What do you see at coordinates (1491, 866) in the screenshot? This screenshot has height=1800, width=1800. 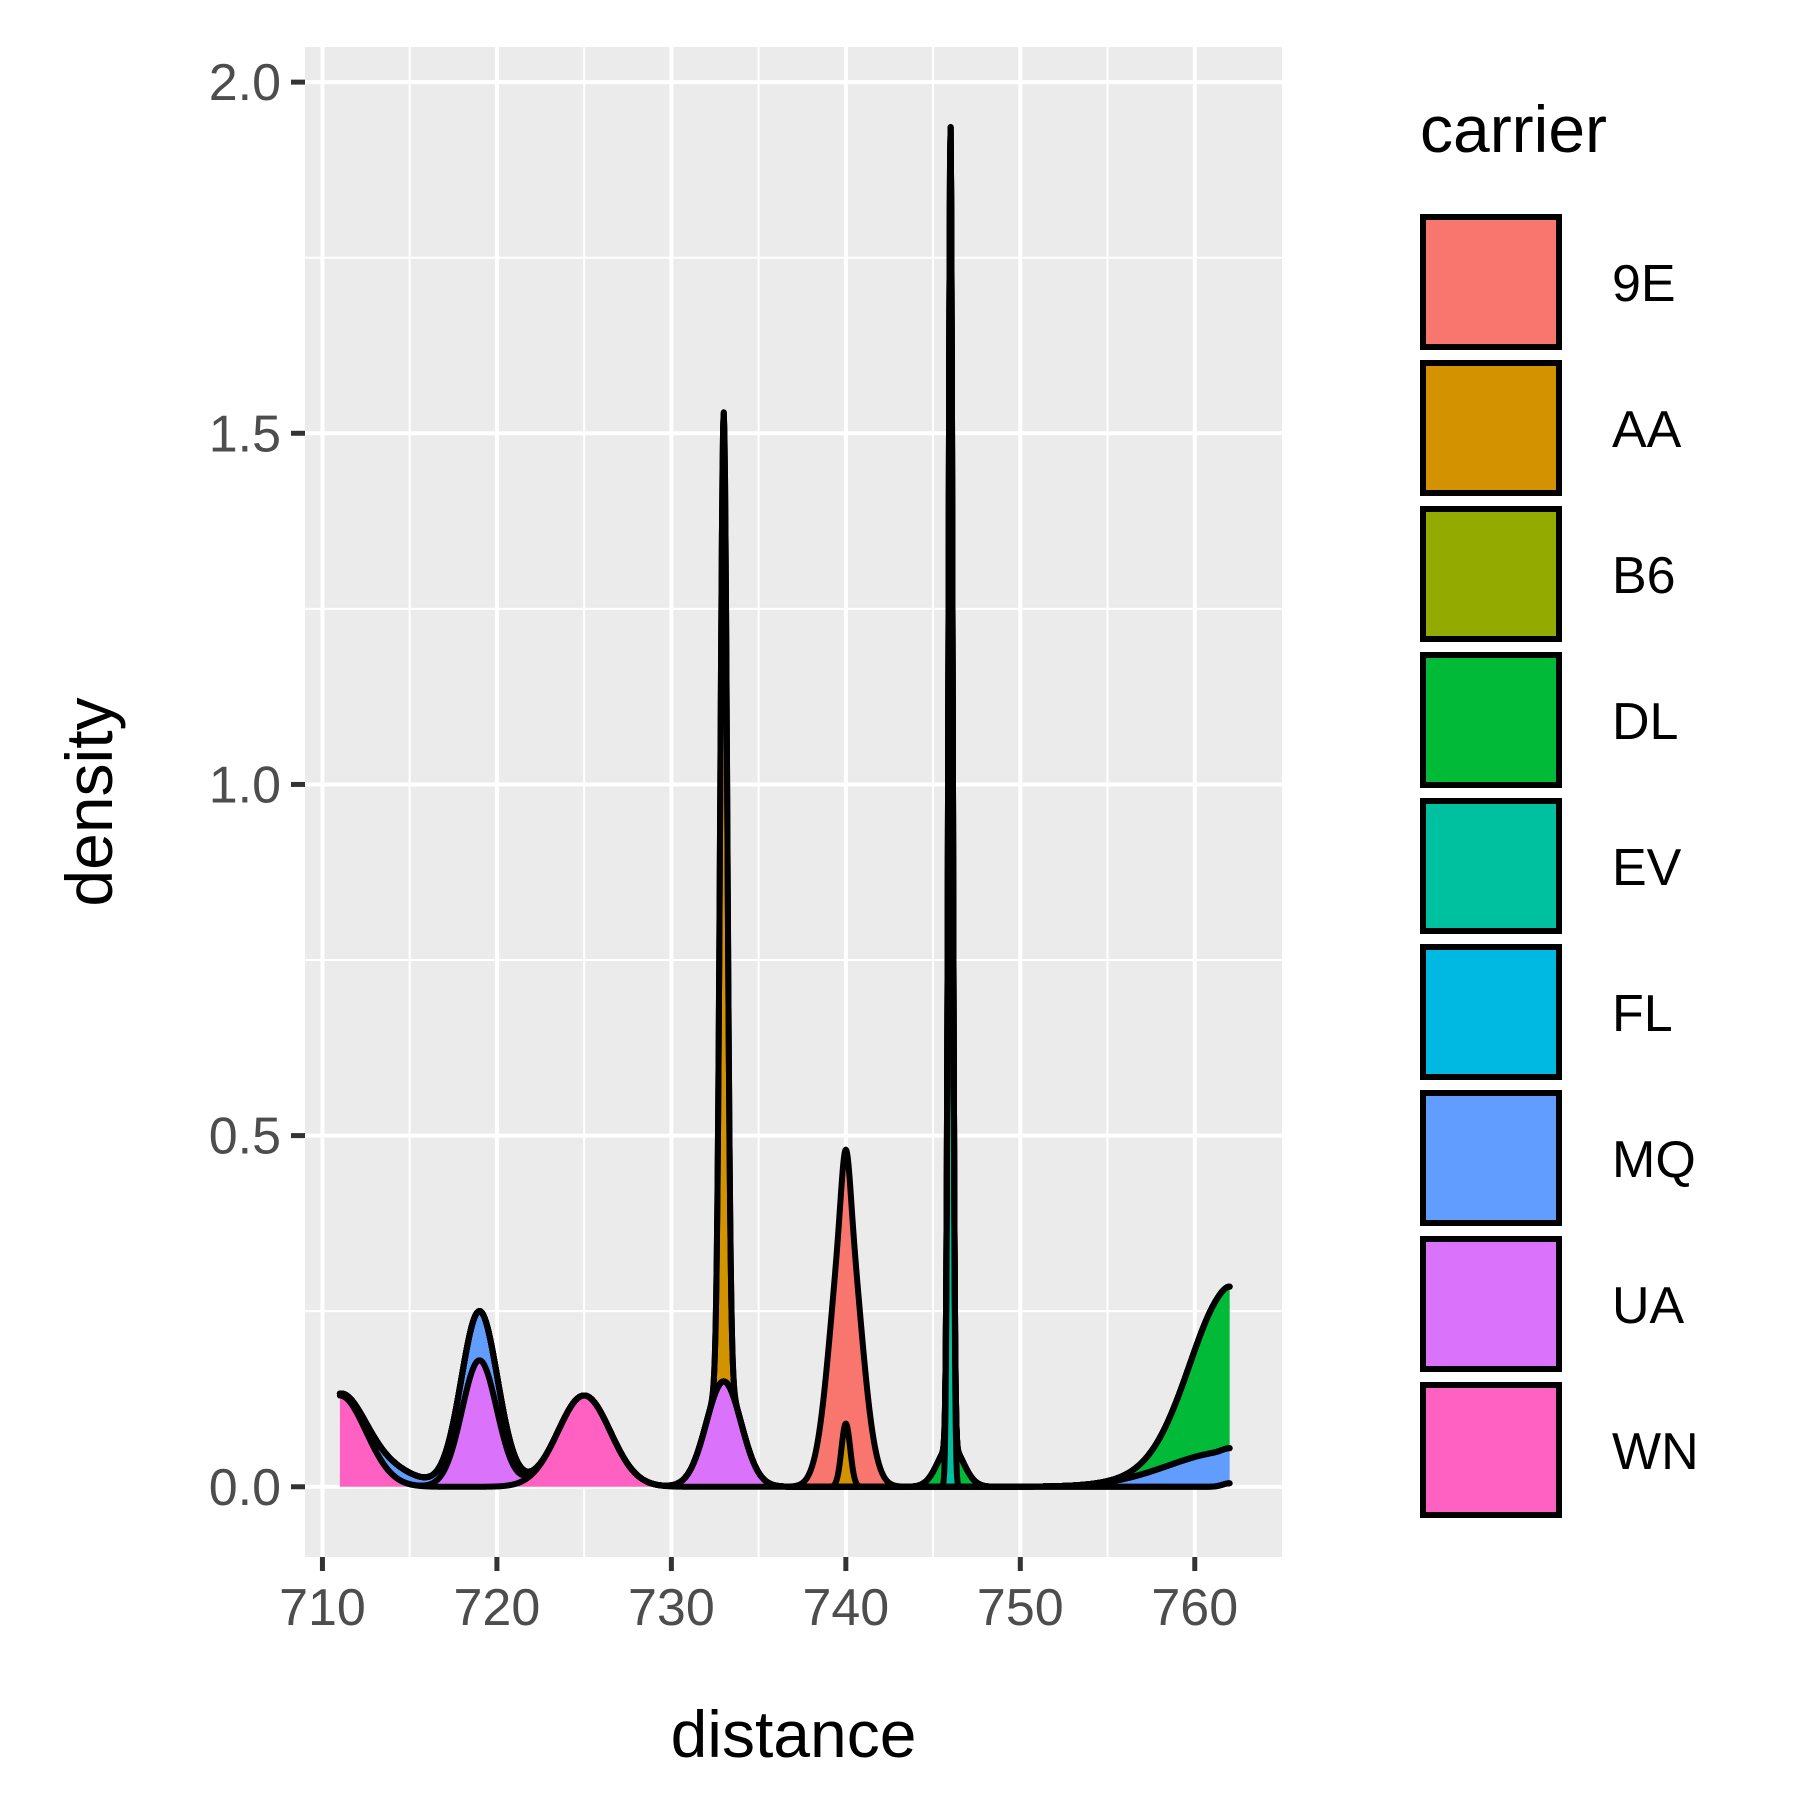 I see `legend-key-EV` at bounding box center [1491, 866].